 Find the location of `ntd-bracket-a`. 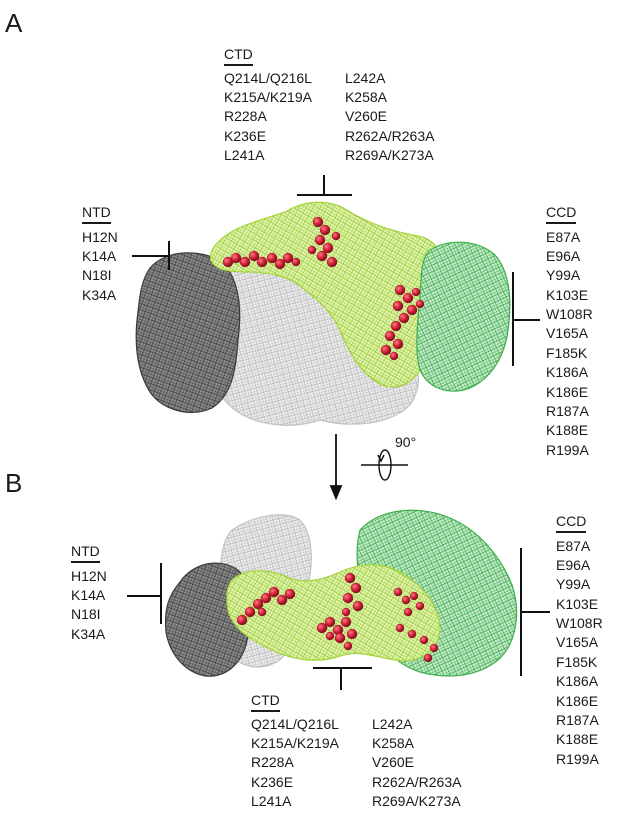

ntd-bracket-a is located at coordinates (151, 255).